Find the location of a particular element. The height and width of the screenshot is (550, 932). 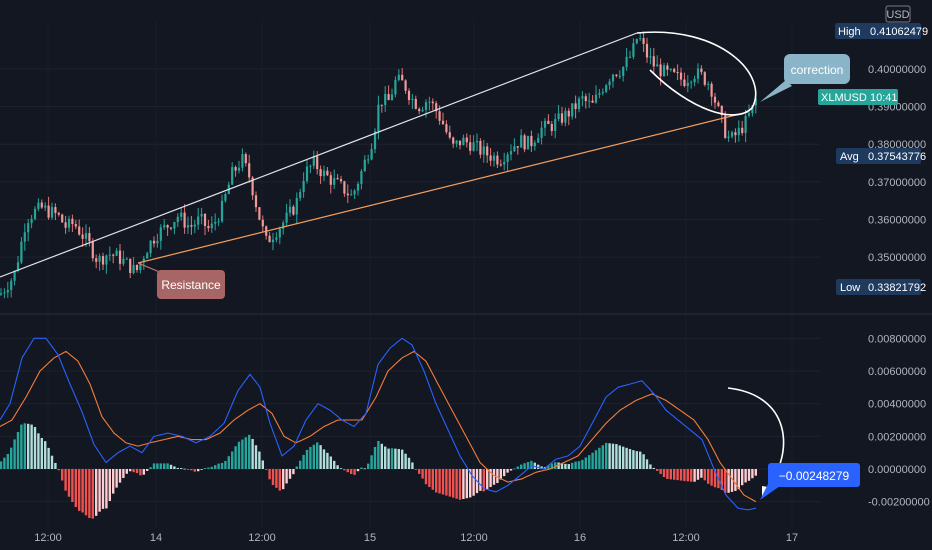

correction-box is located at coordinates (817, 69).